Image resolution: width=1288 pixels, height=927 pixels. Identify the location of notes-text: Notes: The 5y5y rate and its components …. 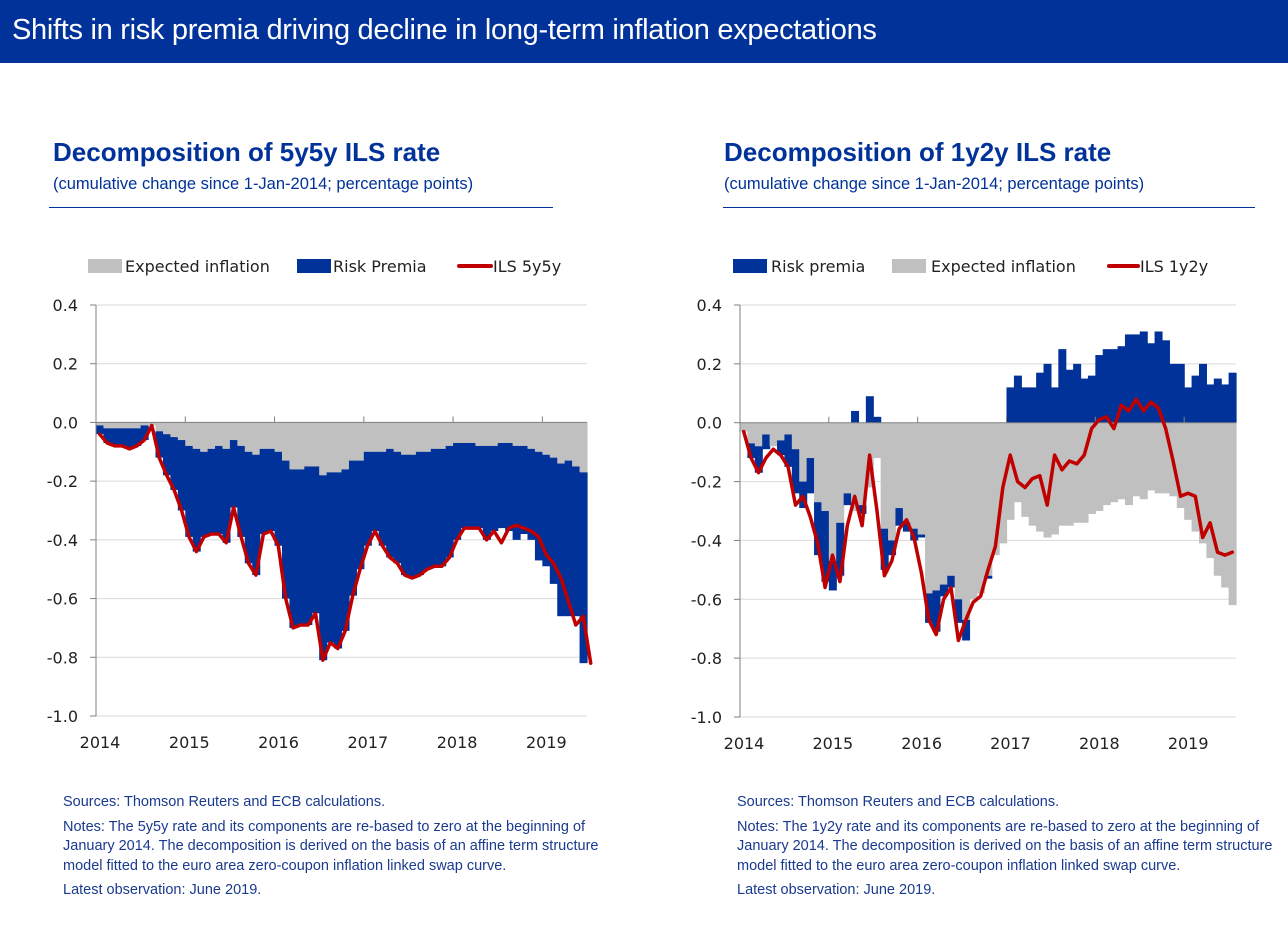
(331, 846).